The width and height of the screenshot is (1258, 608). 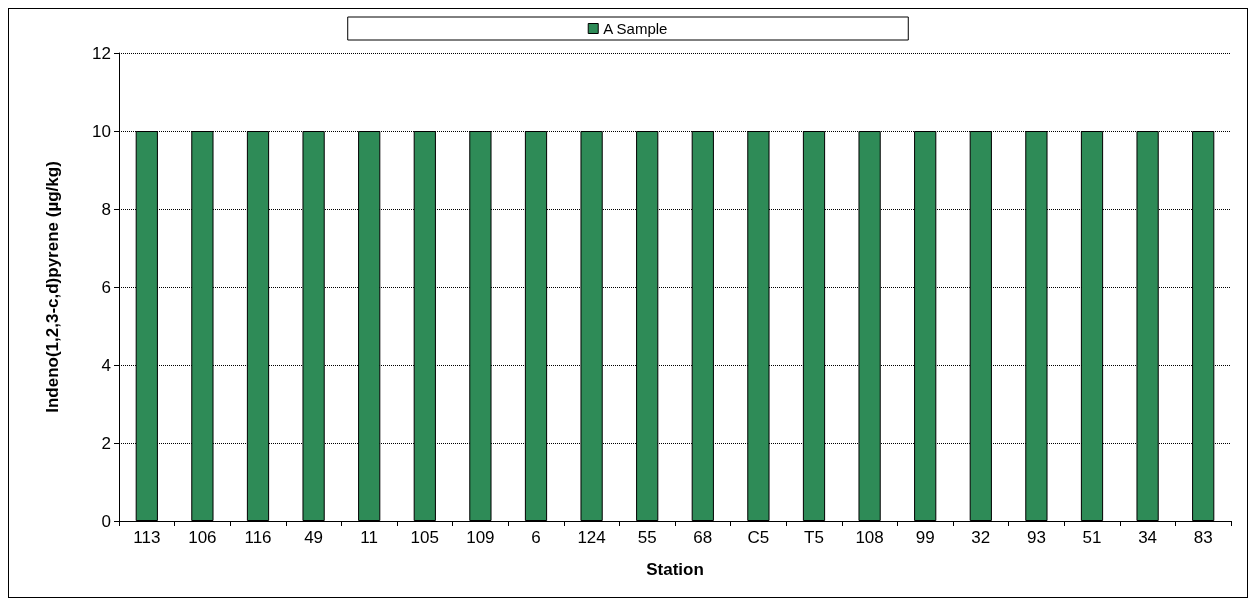 What do you see at coordinates (675, 569) in the screenshot?
I see `x-axis-title: Station` at bounding box center [675, 569].